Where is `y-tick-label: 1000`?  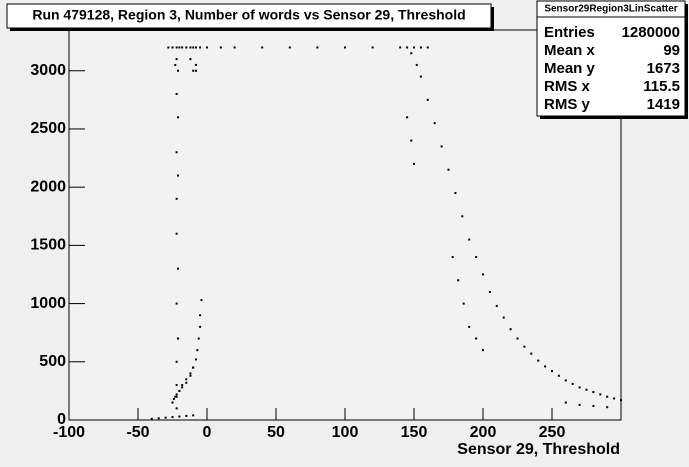
y-tick-label: 1000 is located at coordinates (48, 303).